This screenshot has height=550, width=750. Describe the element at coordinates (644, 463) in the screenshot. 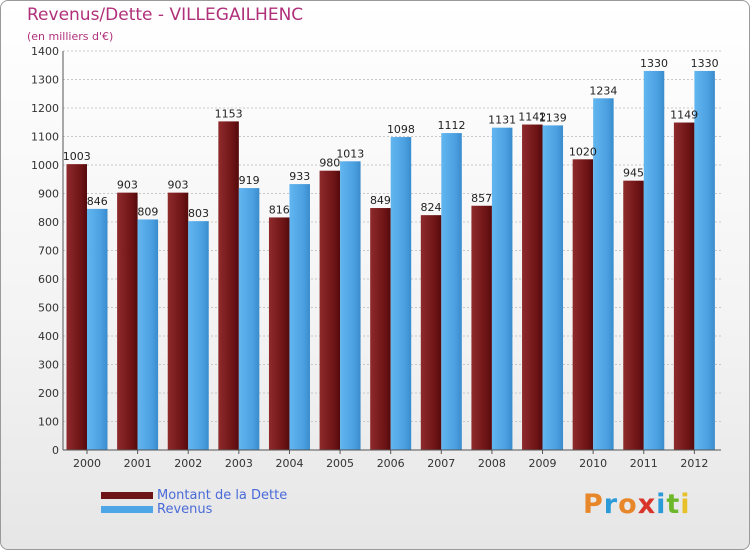

I see `x-tick-label: 2011` at that location.